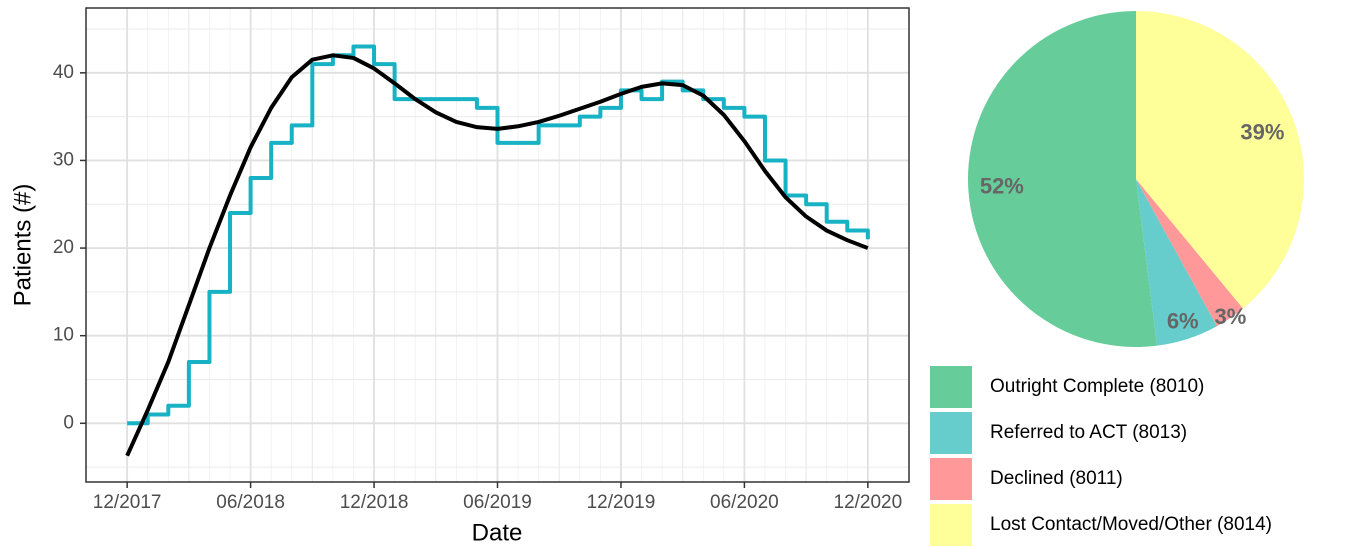 The image size is (1357, 547). Describe the element at coordinates (1231, 316) in the screenshot. I see `pie-label: 3%` at that location.